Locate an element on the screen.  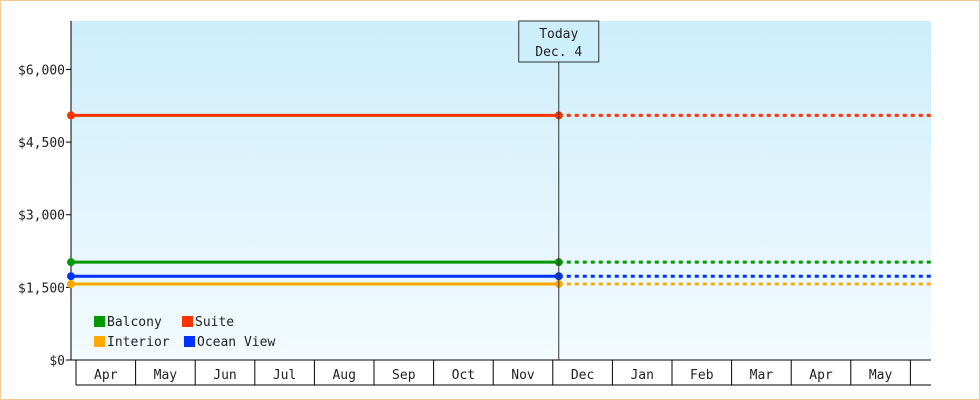
legend-item-label: Interior is located at coordinates (138, 342).